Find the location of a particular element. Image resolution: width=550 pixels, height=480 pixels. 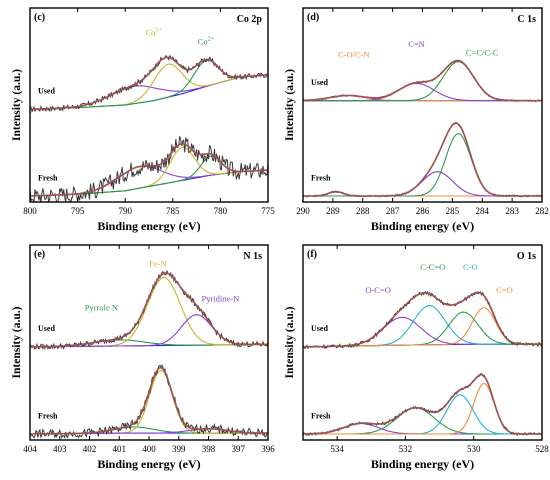

x-tick-label: 528 is located at coordinates (542, 449).